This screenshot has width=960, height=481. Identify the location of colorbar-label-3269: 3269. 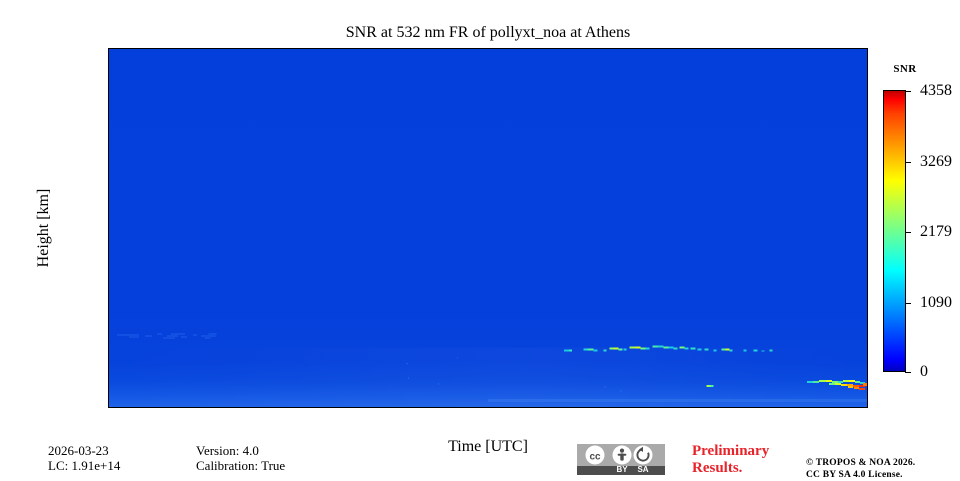
(936, 161).